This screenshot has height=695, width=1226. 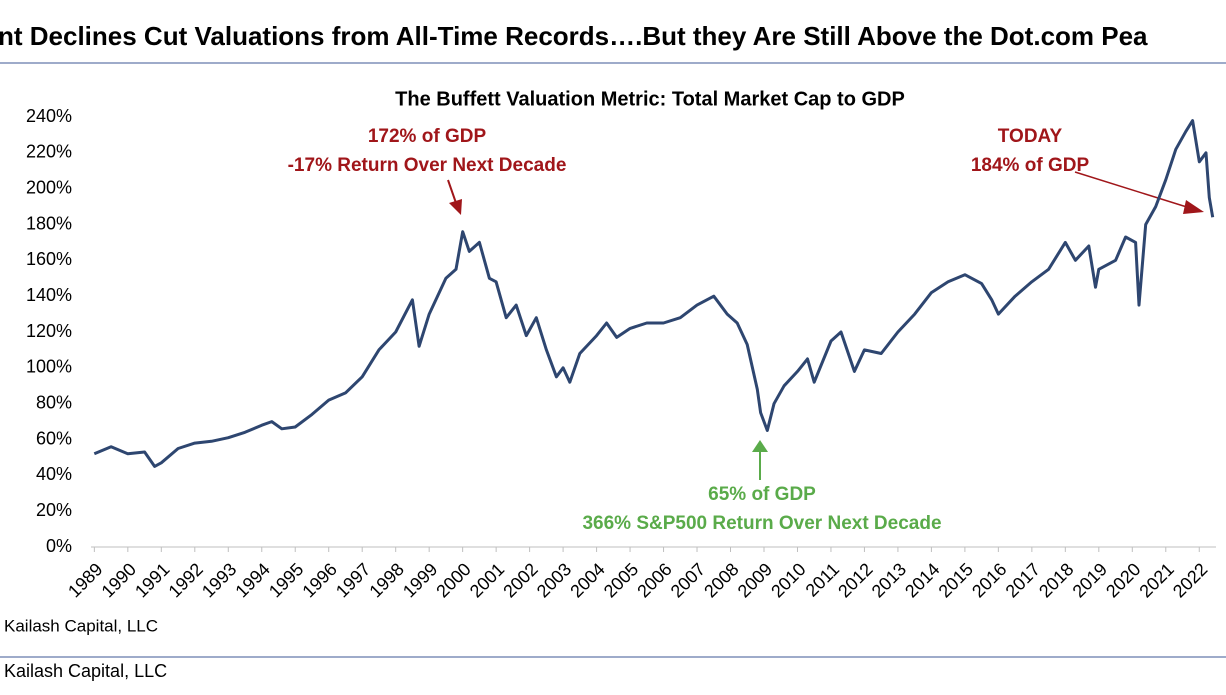 I want to click on x-tick-label: 2008, so click(x=721, y=580).